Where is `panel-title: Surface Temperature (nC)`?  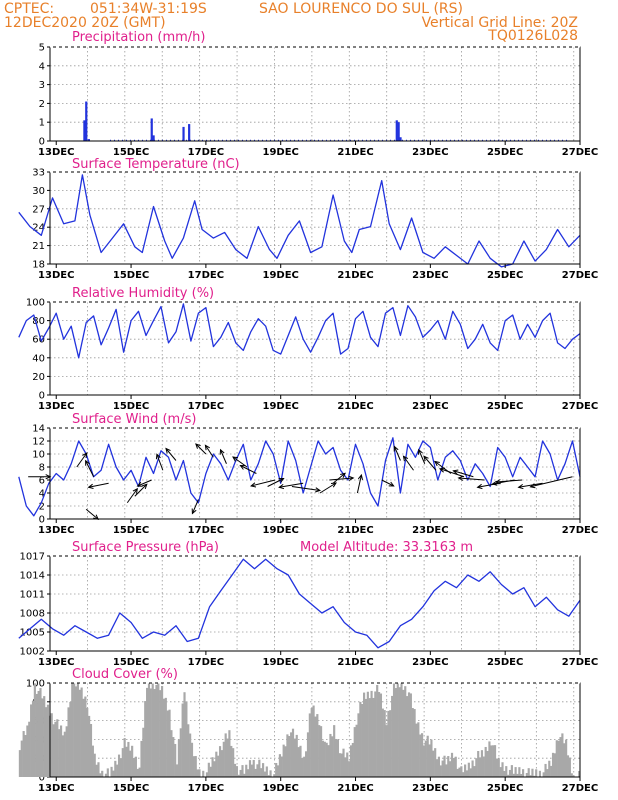 panel-title: Surface Temperature (nC) is located at coordinates (156, 164).